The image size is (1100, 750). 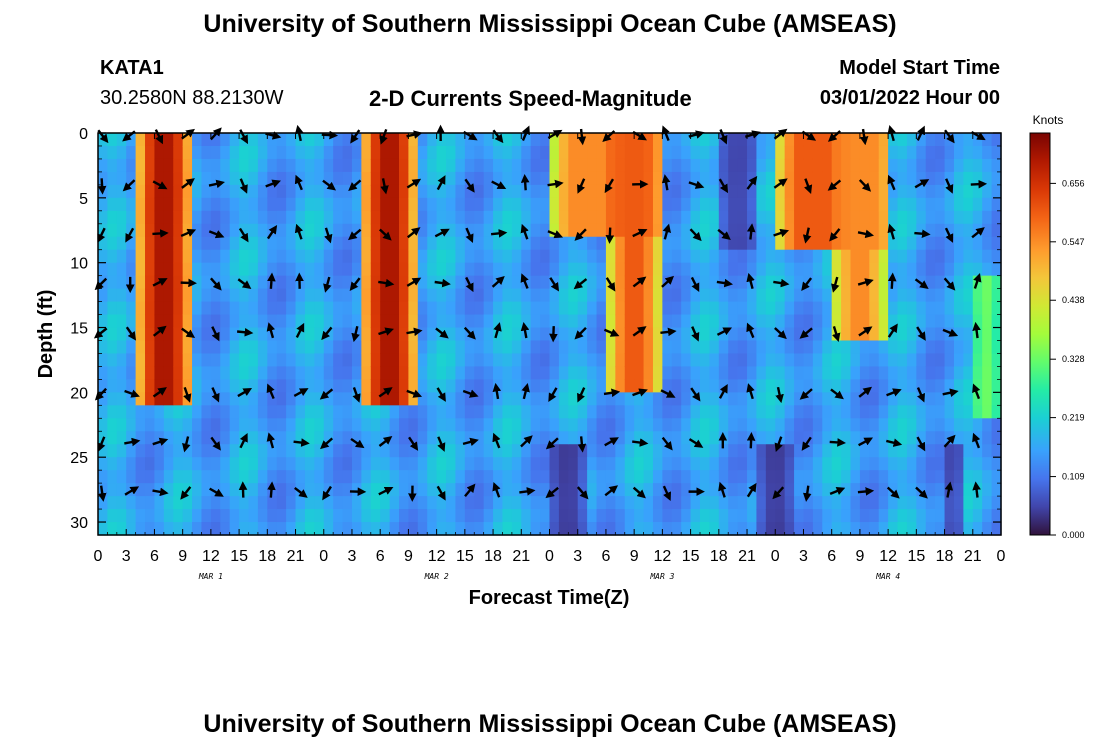 What do you see at coordinates (79, 329) in the screenshot?
I see `y-tick-label: 15` at bounding box center [79, 329].